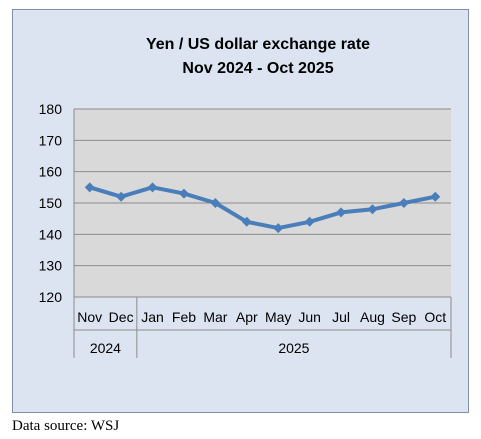 This screenshot has width=481, height=439. What do you see at coordinates (247, 317) in the screenshot?
I see `x-tick-label-apr: Apr` at bounding box center [247, 317].